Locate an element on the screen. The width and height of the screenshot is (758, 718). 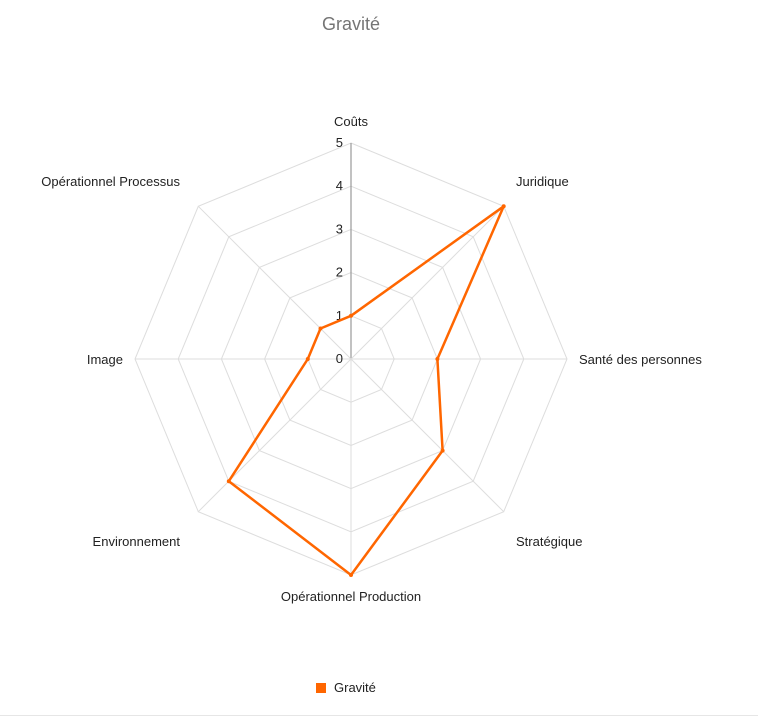
tick-label-2: 2 is located at coordinates (339, 272).